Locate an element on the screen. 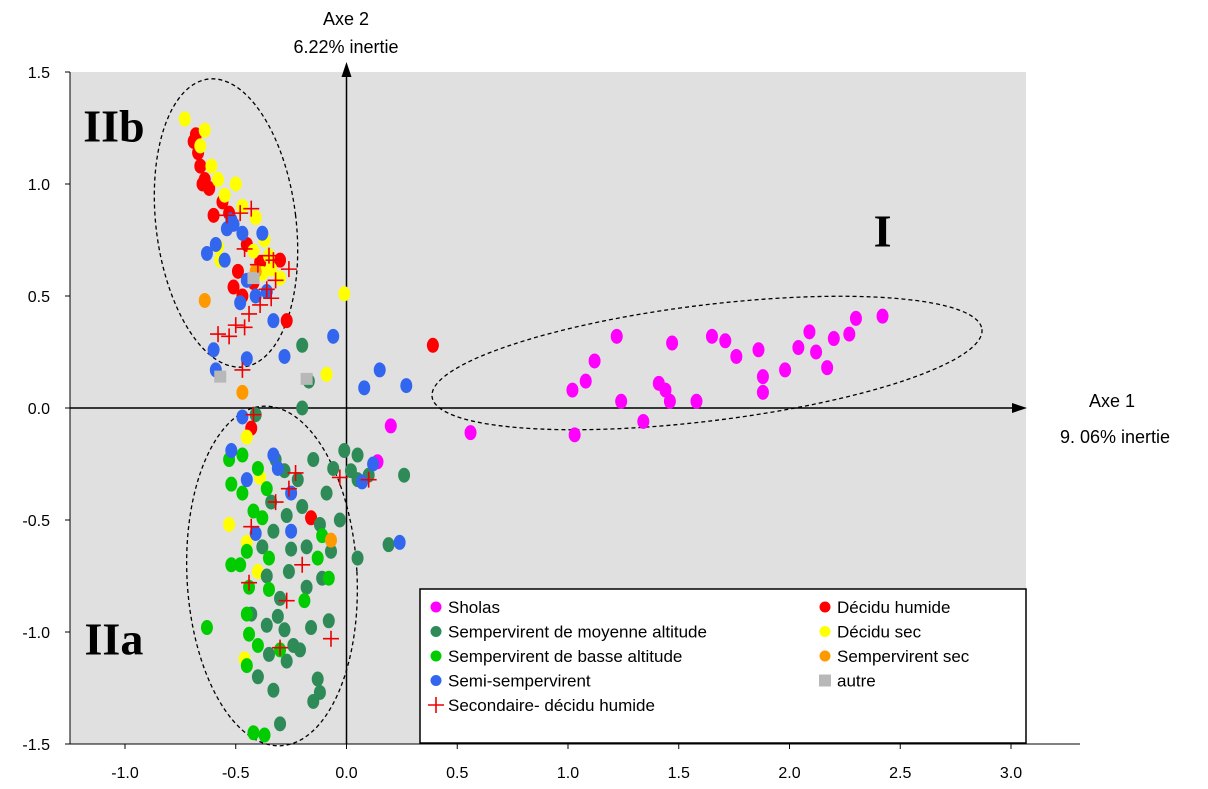 The height and width of the screenshot is (789, 1208). x-tick-label: 2.0 is located at coordinates (789, 773).